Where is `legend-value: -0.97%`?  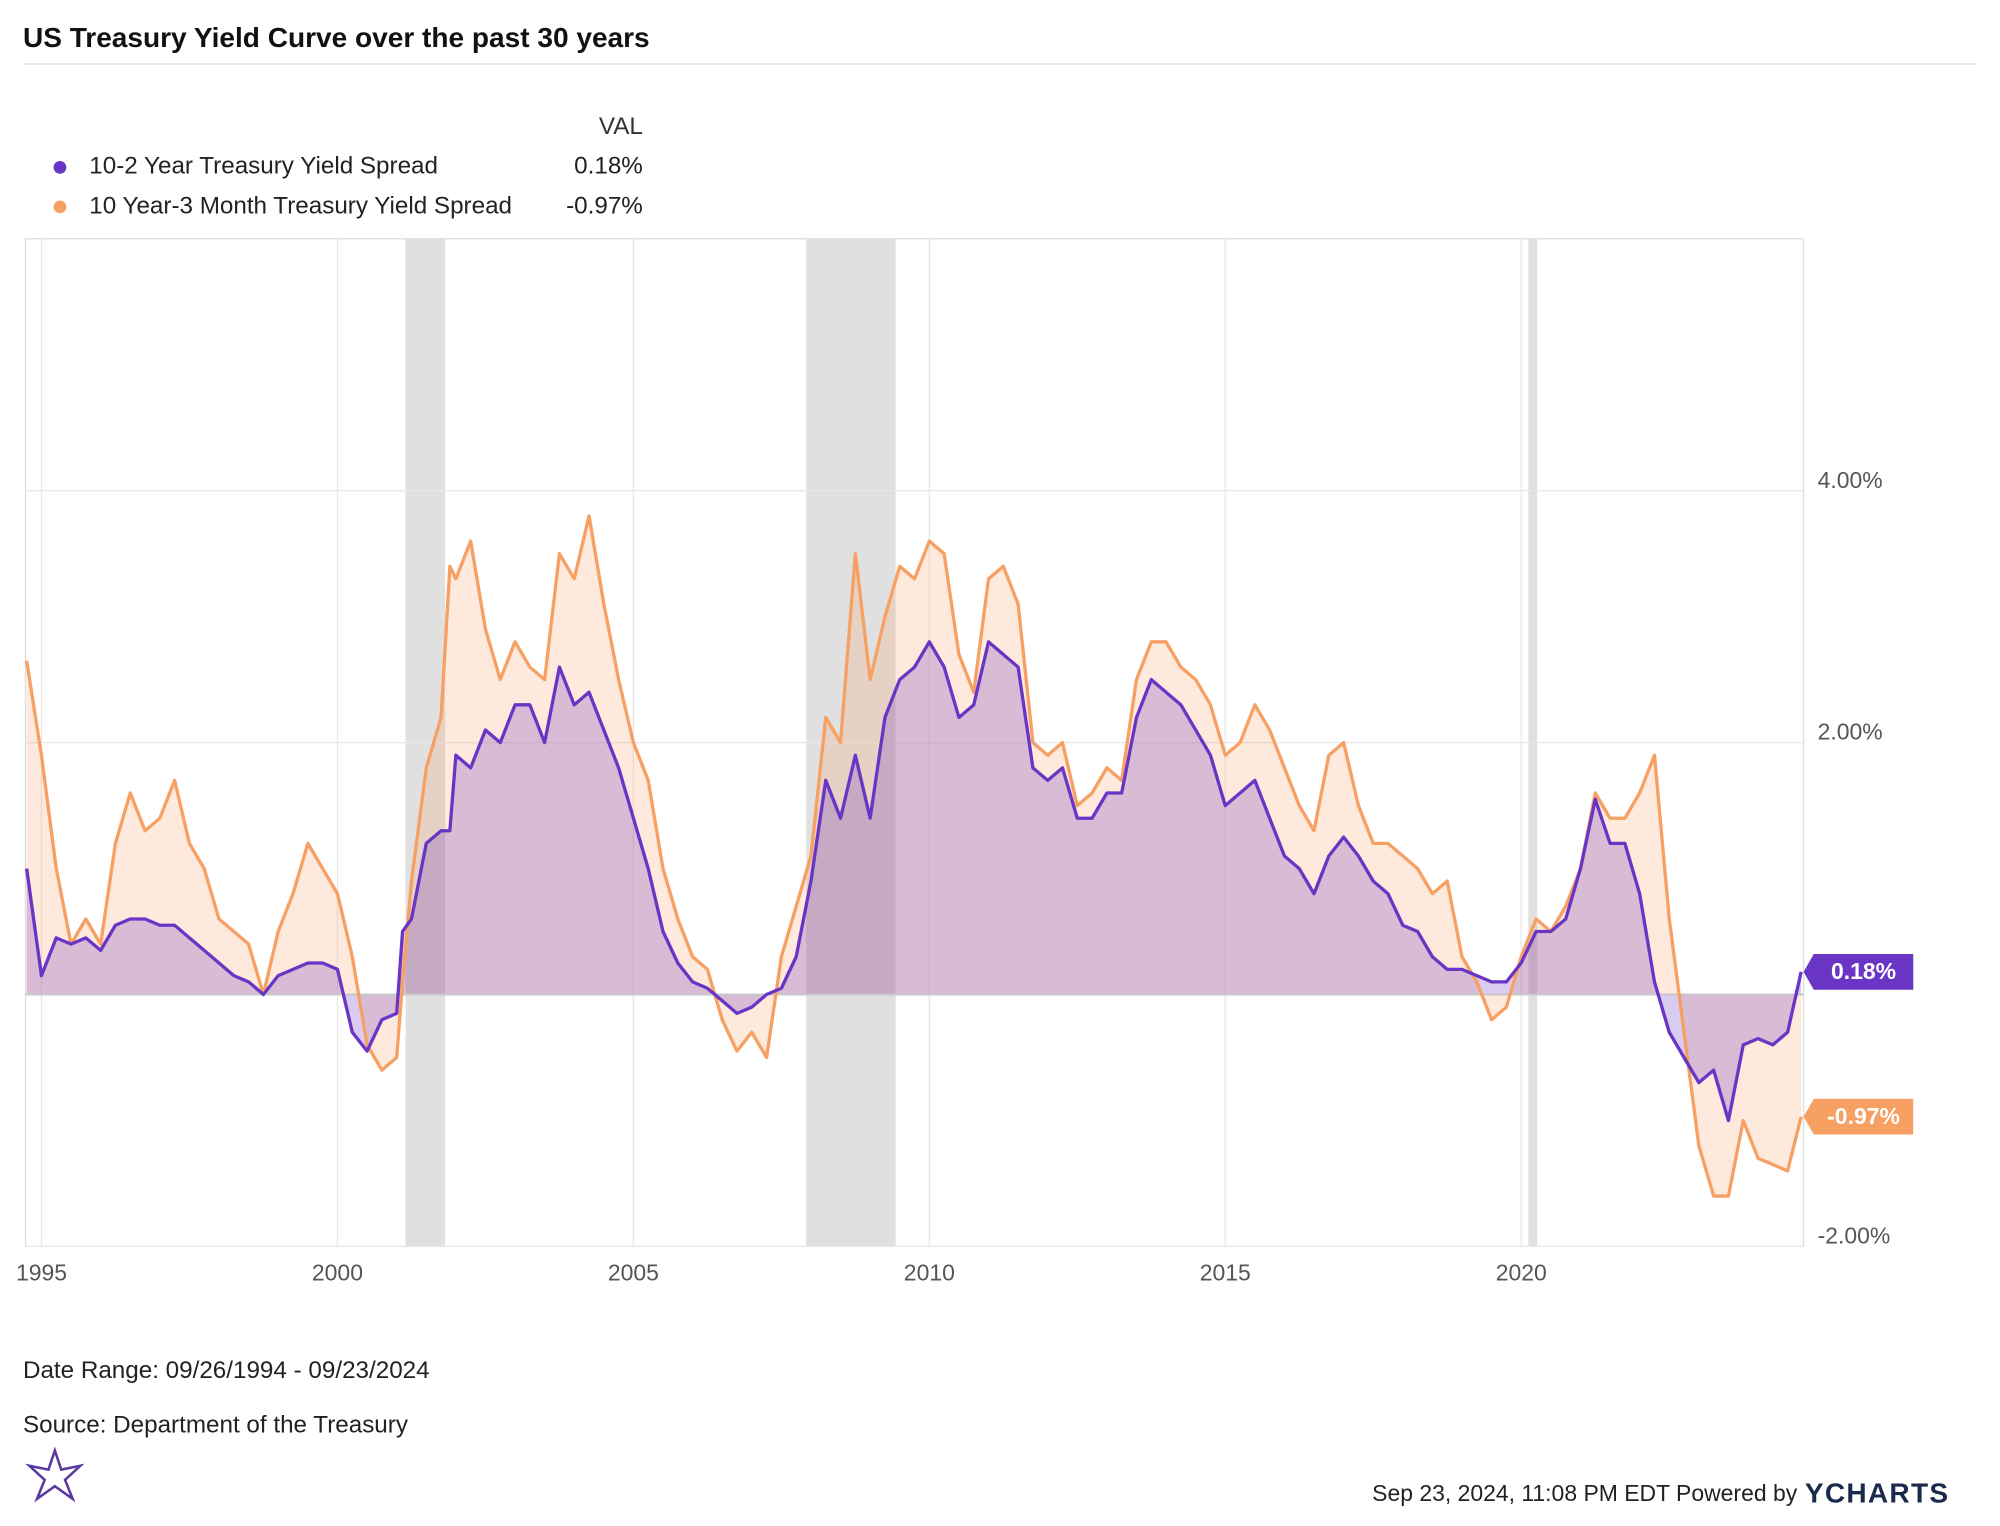
legend-value: -0.97% is located at coordinates (604, 205).